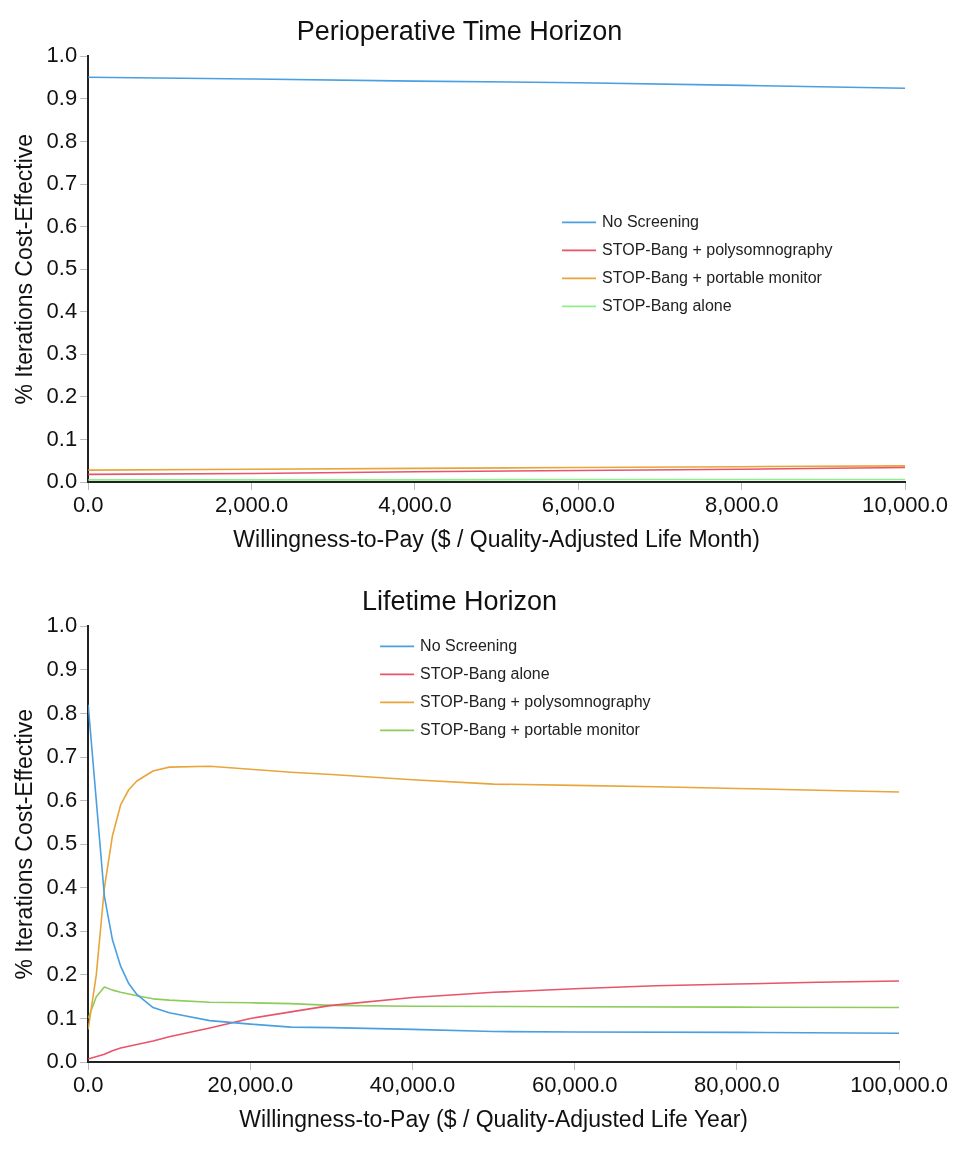 Image resolution: width=959 pixels, height=1154 pixels. I want to click on chart-title: Perioperative Time Horizon, so click(459, 30).